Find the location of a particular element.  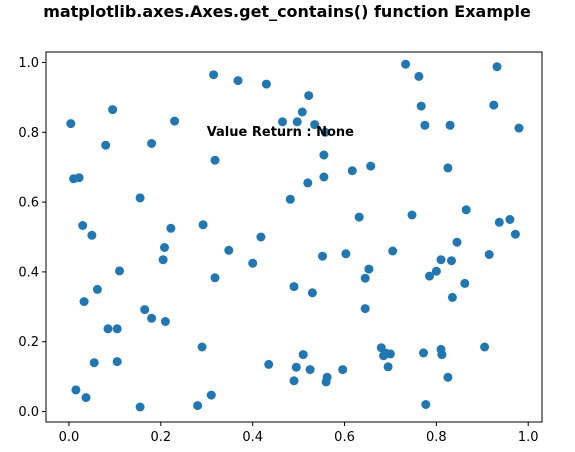

y-tick-label: 0.0 is located at coordinates (28, 412).